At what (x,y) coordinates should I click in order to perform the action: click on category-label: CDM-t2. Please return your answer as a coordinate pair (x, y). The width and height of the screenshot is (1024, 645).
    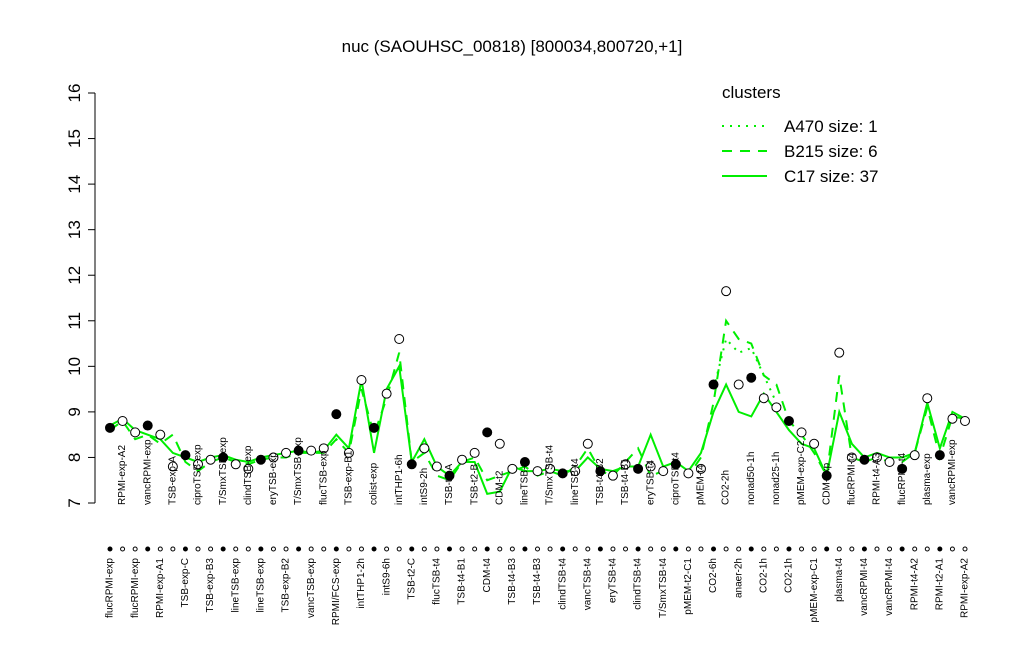
    Looking at the image, I should click on (499, 487).